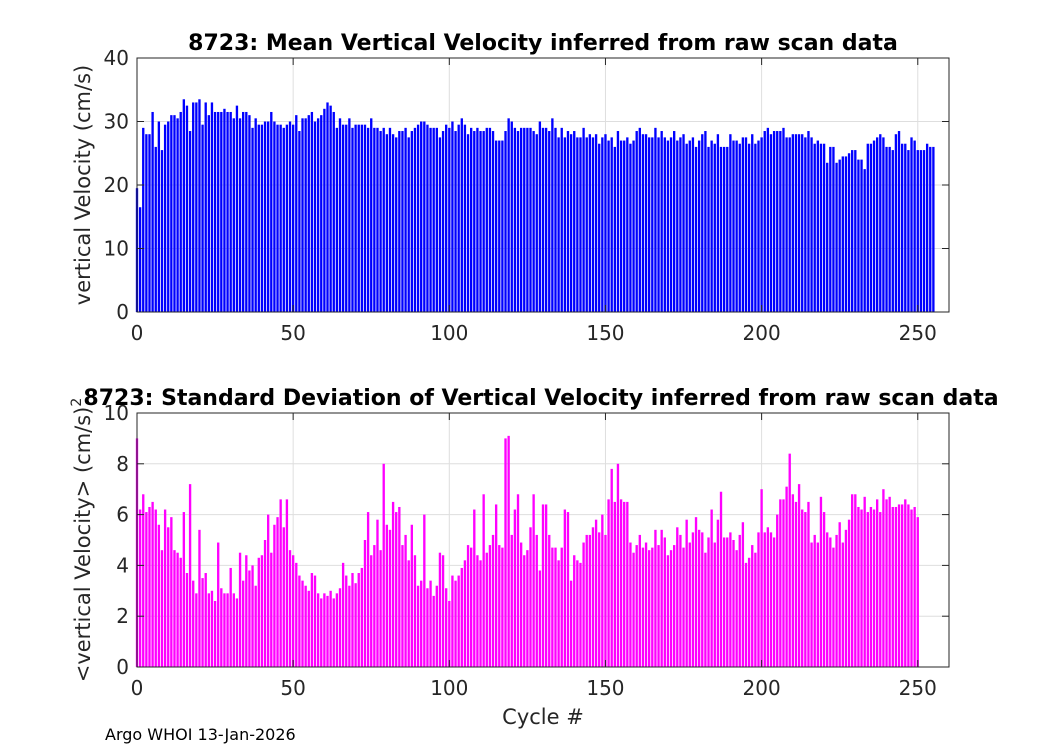 The image size is (1050, 750). Describe the element at coordinates (200, 734) in the screenshot. I see `footer-note: Argo WHOI 13-Jan-2026` at that location.